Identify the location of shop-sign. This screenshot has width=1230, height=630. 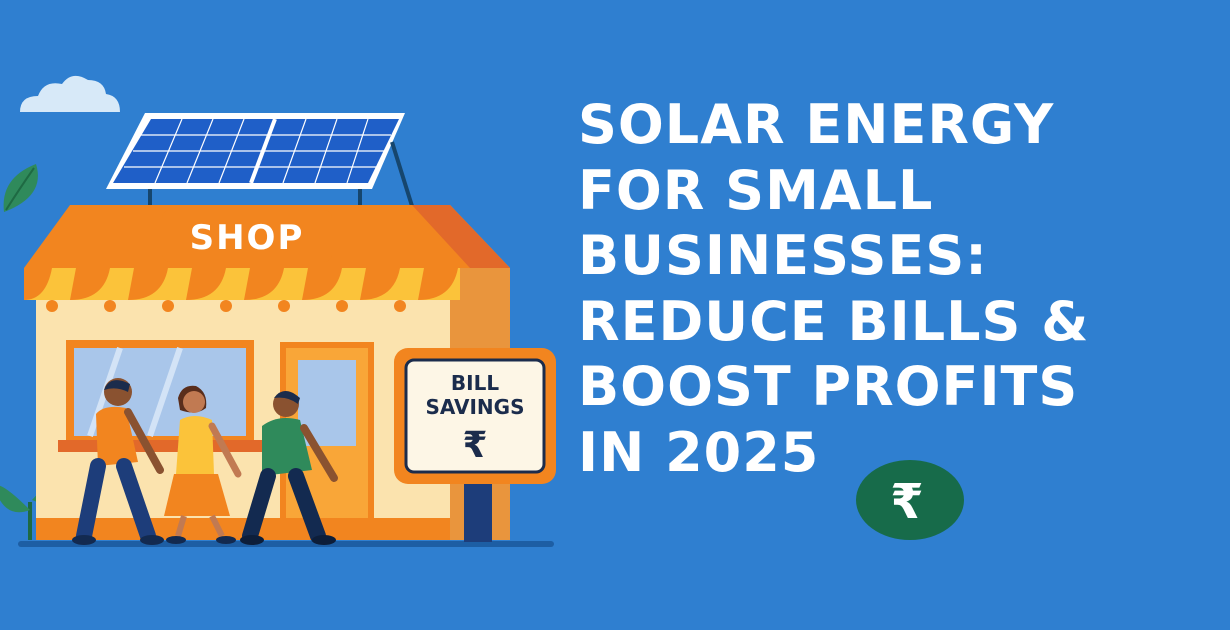
(247, 236).